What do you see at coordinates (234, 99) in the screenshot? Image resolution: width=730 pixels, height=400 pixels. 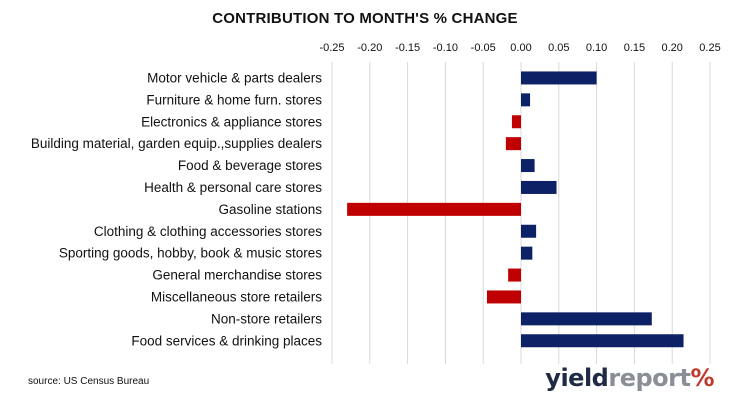 I see `category-label: Furniture & home furn. stores` at bounding box center [234, 99].